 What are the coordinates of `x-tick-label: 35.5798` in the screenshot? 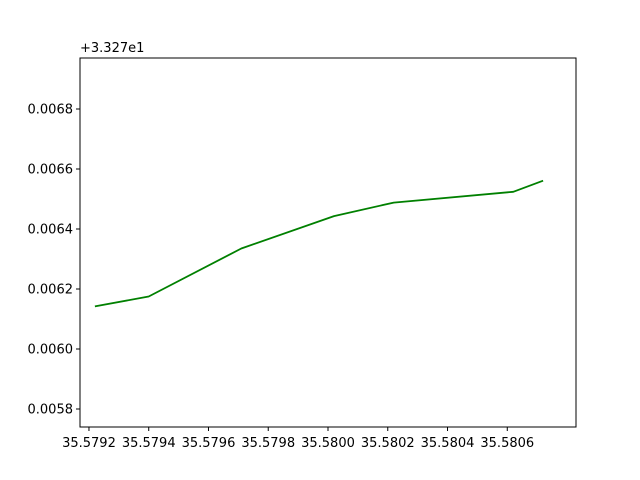 It's located at (268, 443).